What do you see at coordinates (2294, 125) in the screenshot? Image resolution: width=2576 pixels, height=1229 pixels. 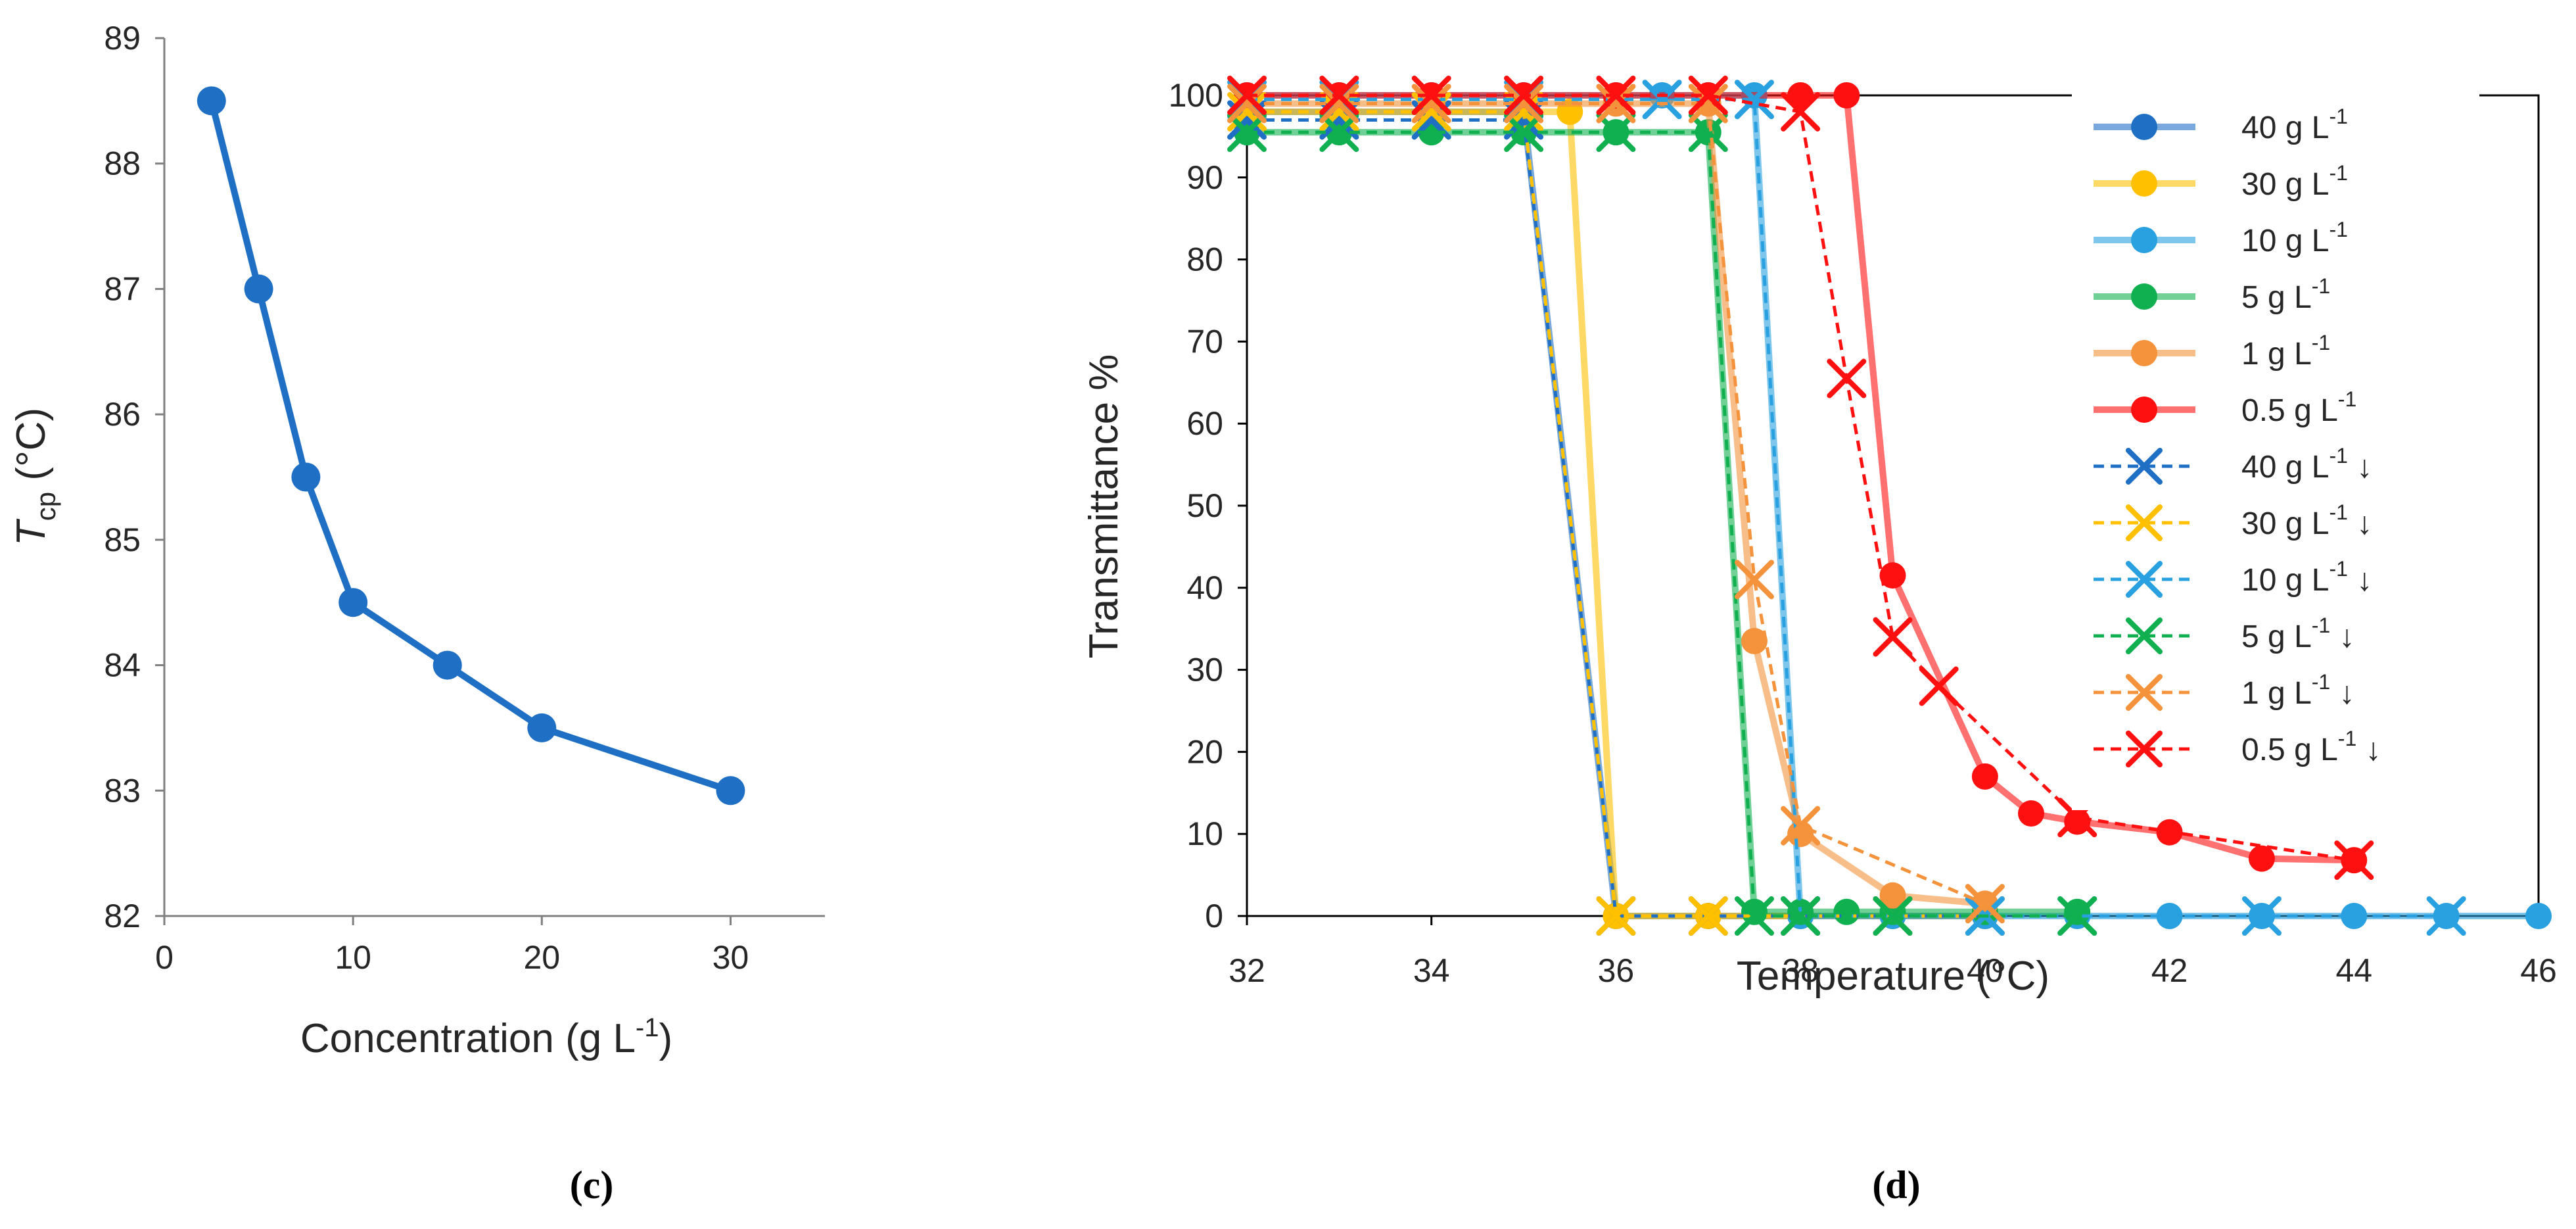 I see `d-legend-label: 40 g L-1` at bounding box center [2294, 125].